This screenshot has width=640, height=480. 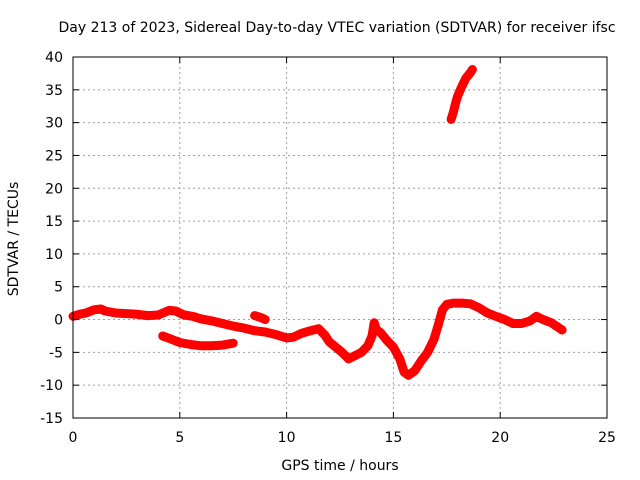 I want to click on y-tick-label: 10, so click(x=54, y=255).